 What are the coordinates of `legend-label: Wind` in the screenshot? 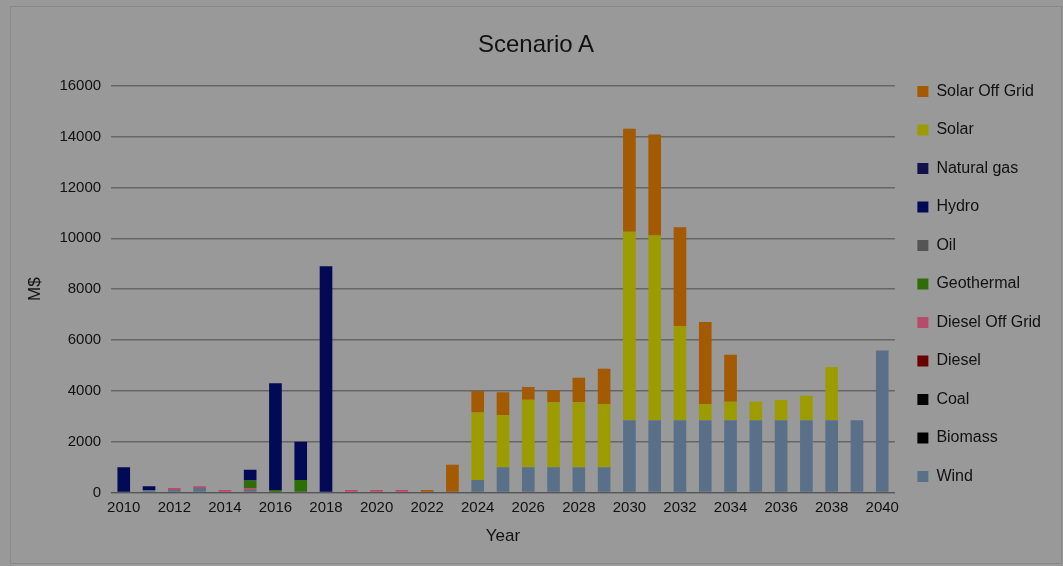 It's located at (954, 475).